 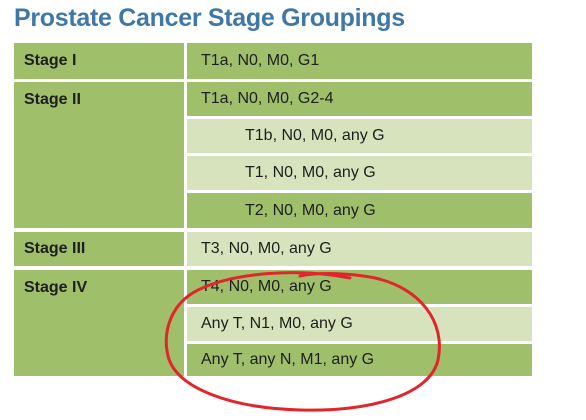 What do you see at coordinates (99, 61) in the screenshot?
I see `stage-label-stage-i: Stage I` at bounding box center [99, 61].